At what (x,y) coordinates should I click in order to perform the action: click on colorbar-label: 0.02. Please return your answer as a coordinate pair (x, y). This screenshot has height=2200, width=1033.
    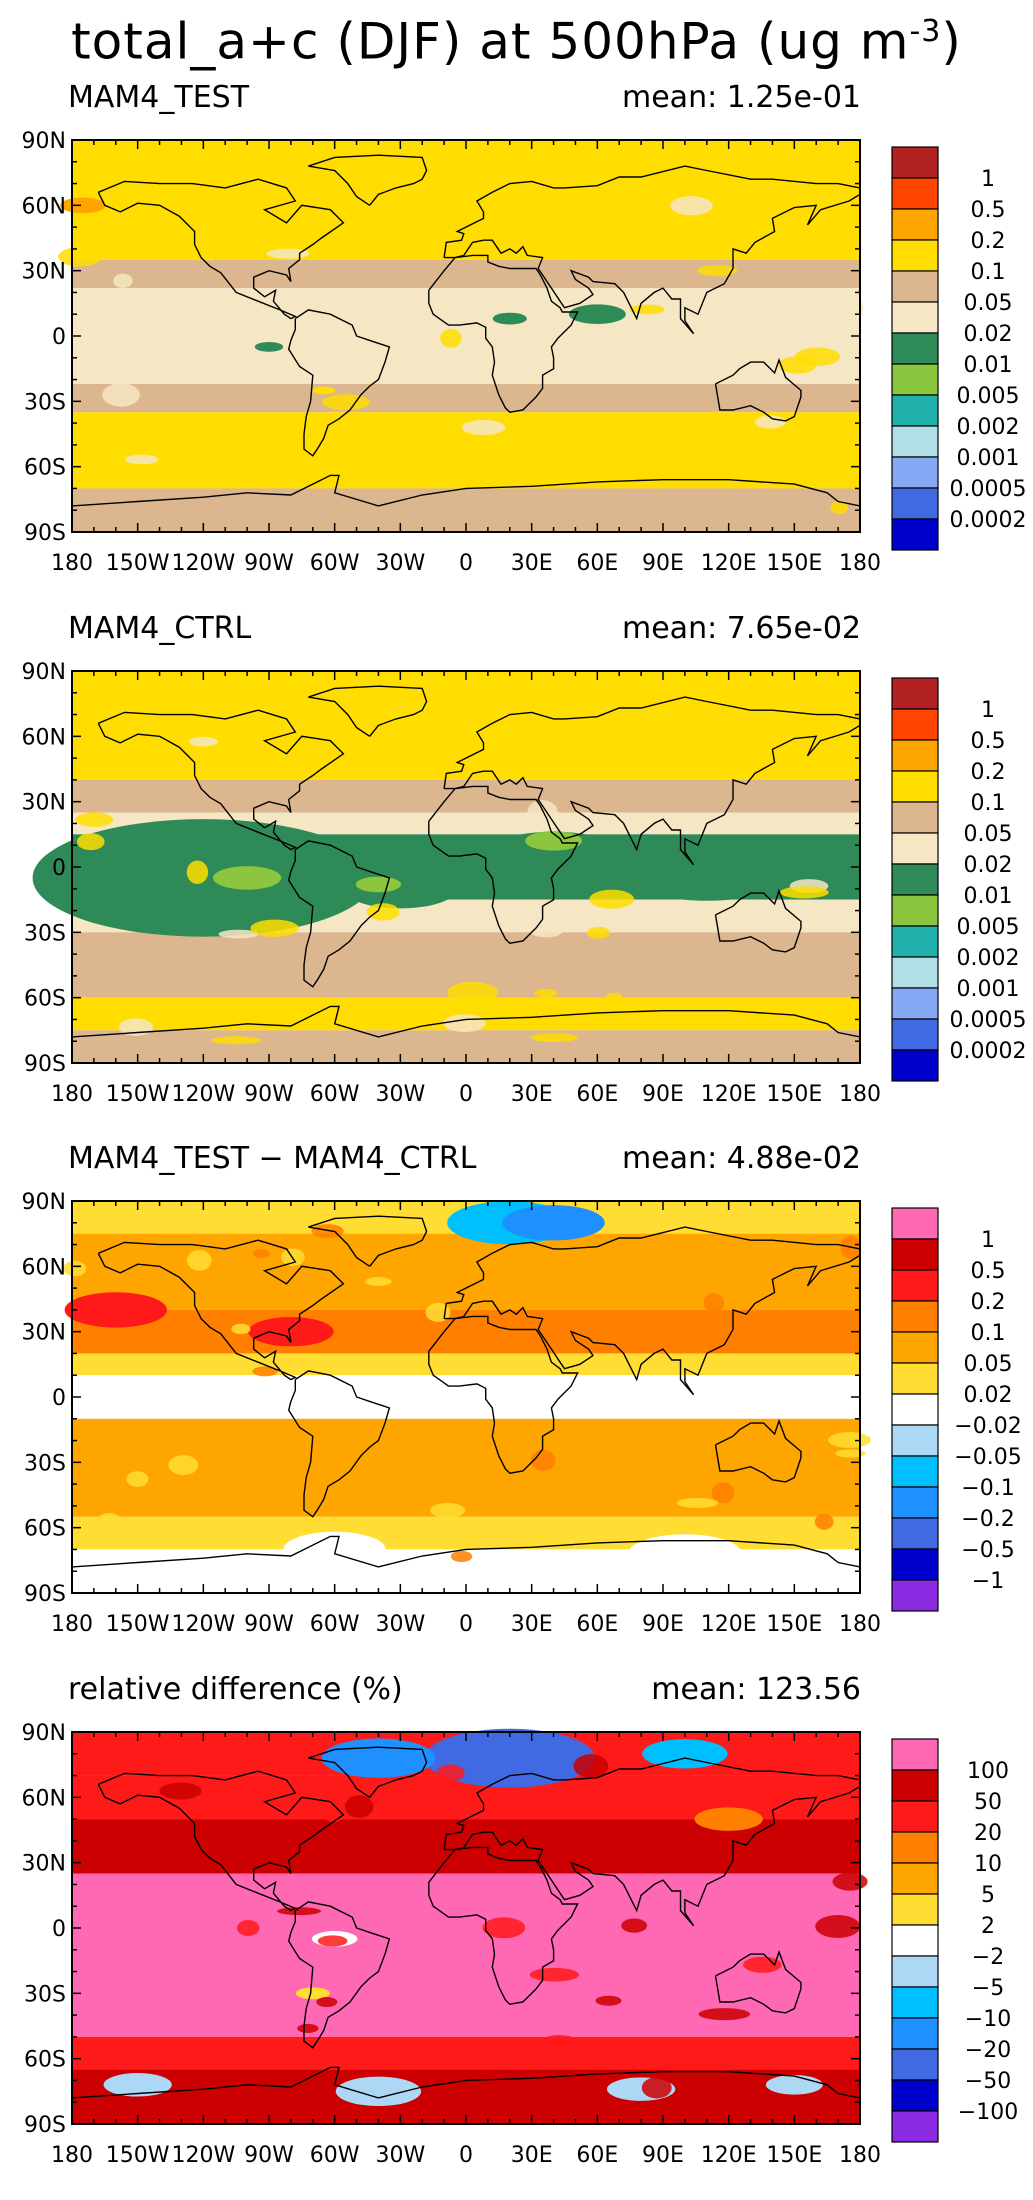
    Looking at the image, I should click on (988, 1395).